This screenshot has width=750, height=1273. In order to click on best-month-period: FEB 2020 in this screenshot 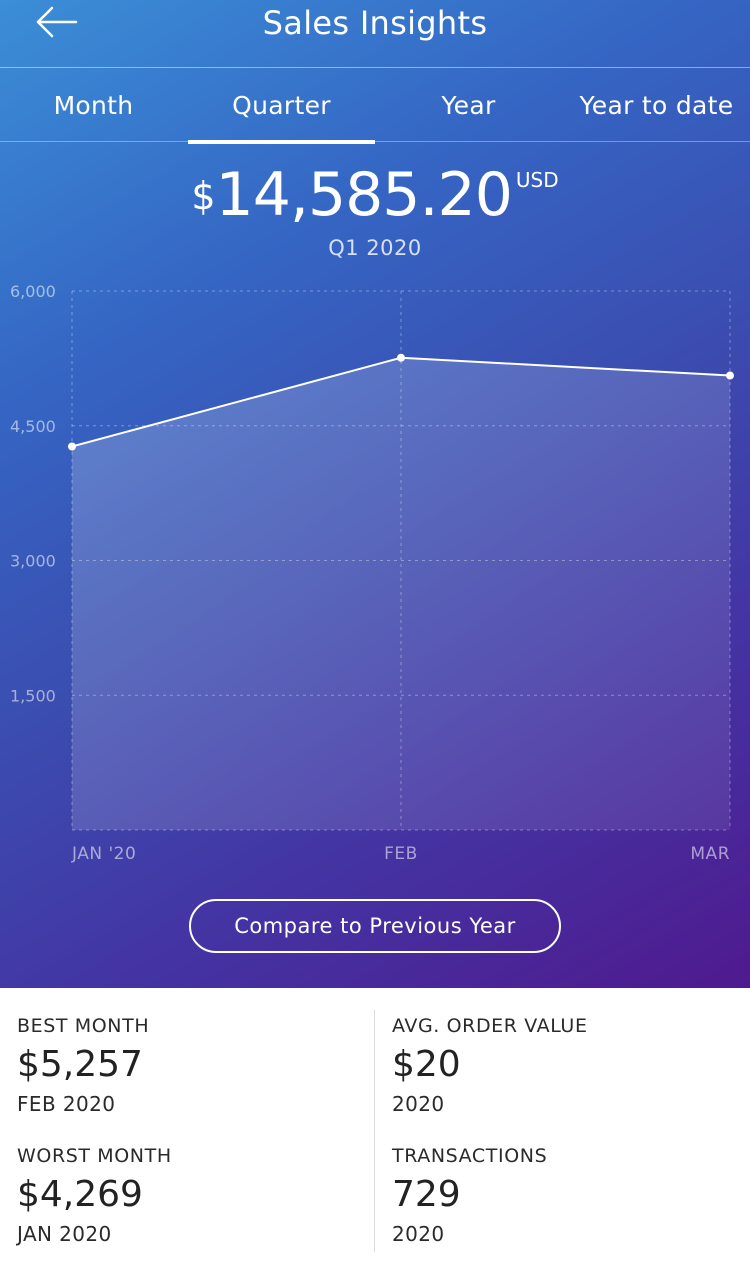, I will do `click(66, 1104)`.